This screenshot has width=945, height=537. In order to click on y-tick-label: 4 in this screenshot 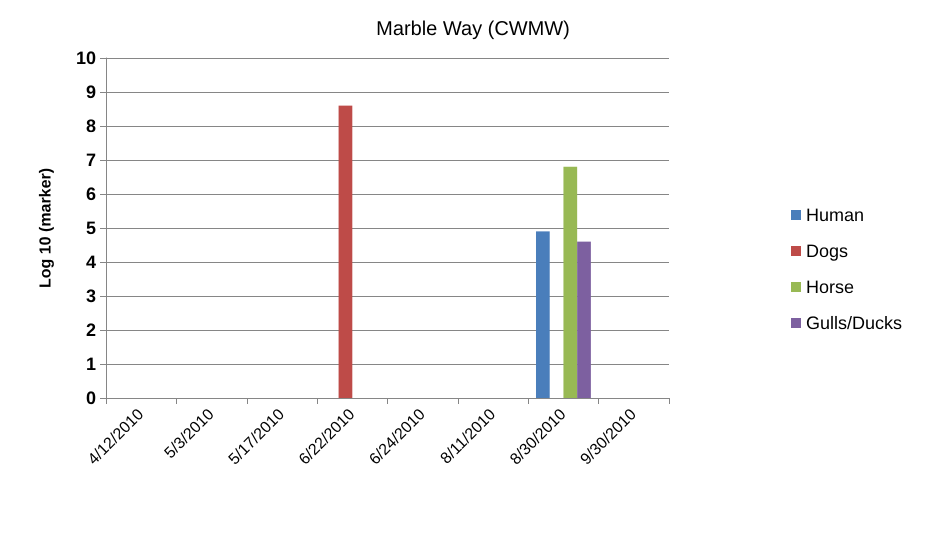, I will do `click(91, 262)`.